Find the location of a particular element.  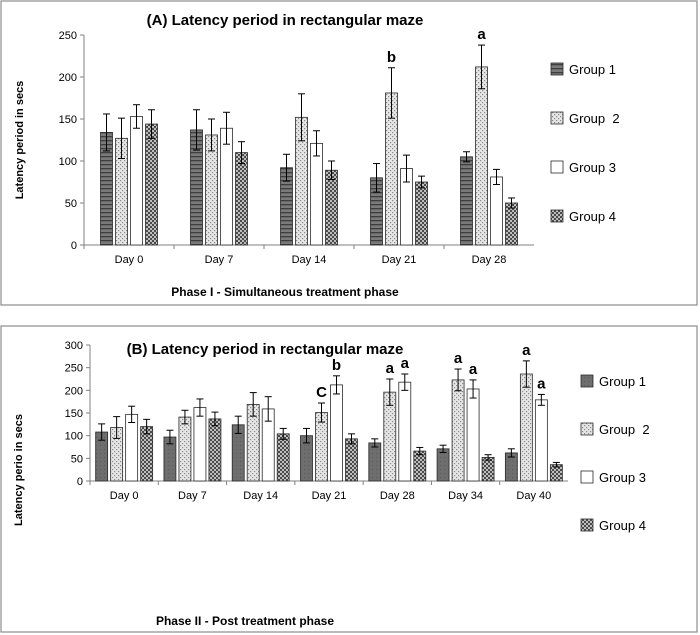

chart-a-y-tick-label: 100 is located at coordinates (68, 162).